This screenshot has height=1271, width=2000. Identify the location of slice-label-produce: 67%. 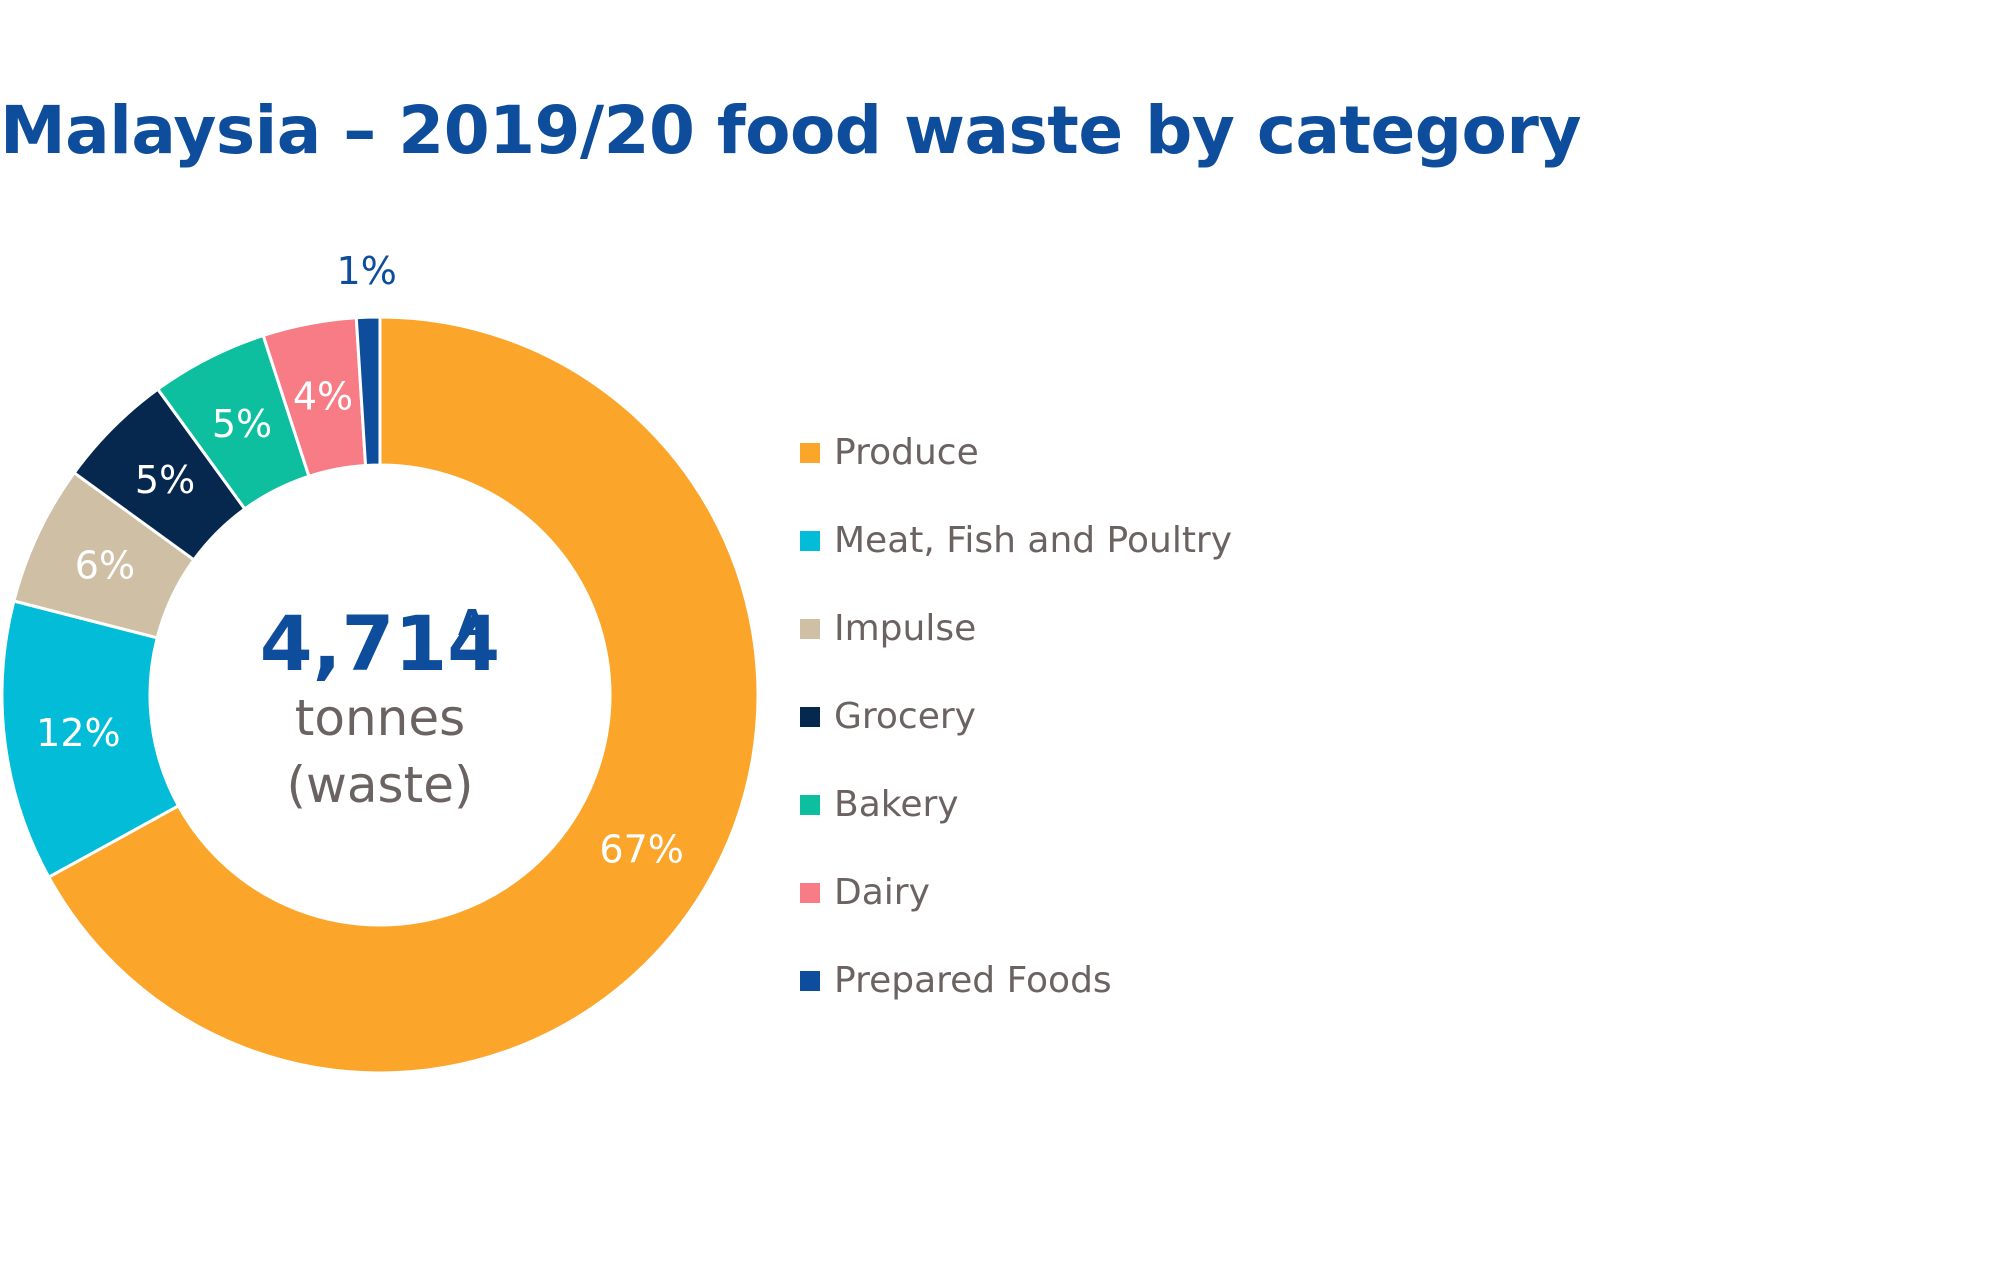
(641, 850).